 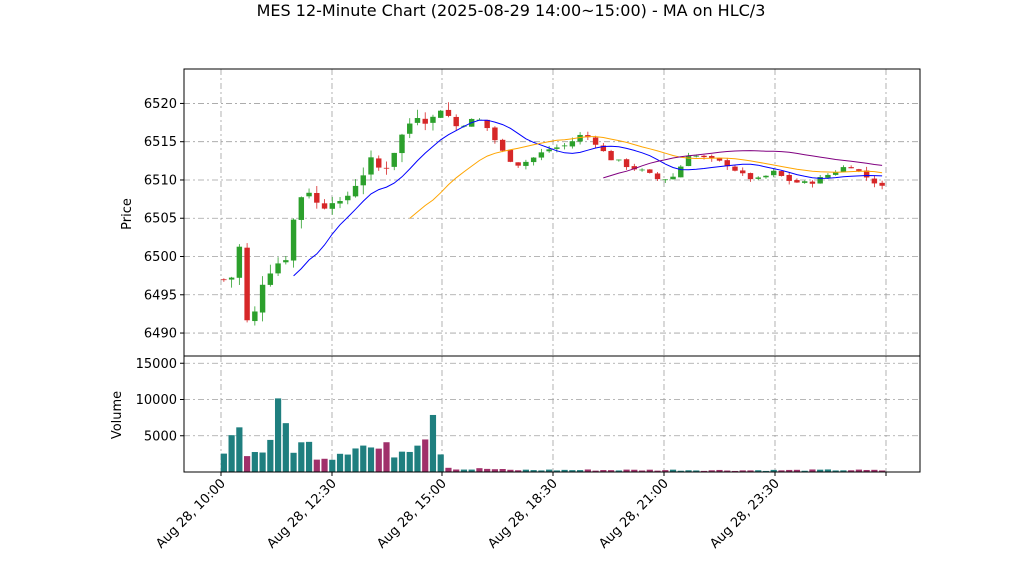 I want to click on volume-grid, so click(x=552, y=414).